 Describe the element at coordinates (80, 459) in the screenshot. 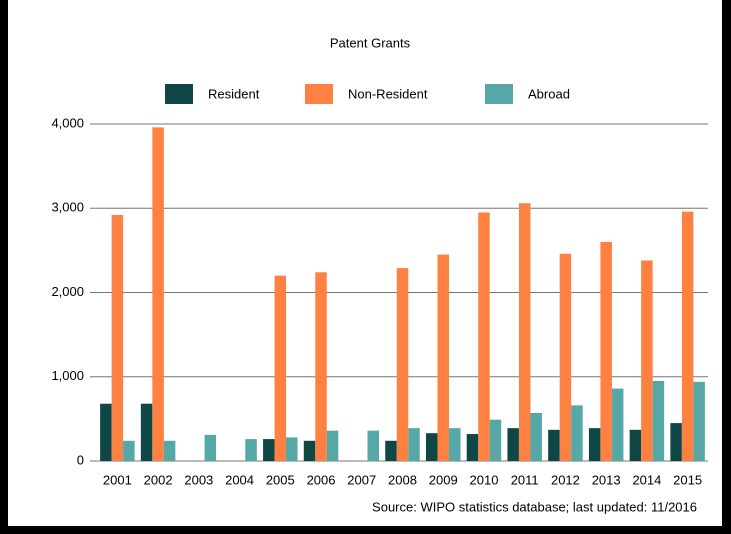

I see `y-tick-label: 0` at that location.